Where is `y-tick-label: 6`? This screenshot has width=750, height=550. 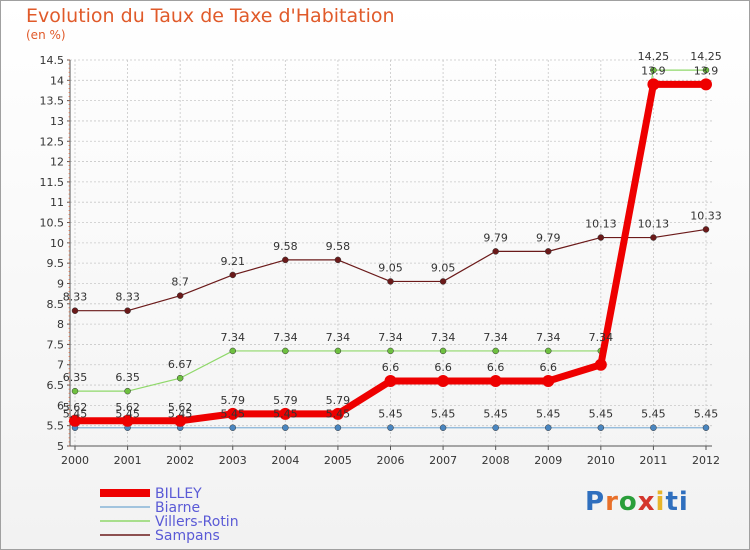 y-tick-label: 6 is located at coordinates (60, 405).